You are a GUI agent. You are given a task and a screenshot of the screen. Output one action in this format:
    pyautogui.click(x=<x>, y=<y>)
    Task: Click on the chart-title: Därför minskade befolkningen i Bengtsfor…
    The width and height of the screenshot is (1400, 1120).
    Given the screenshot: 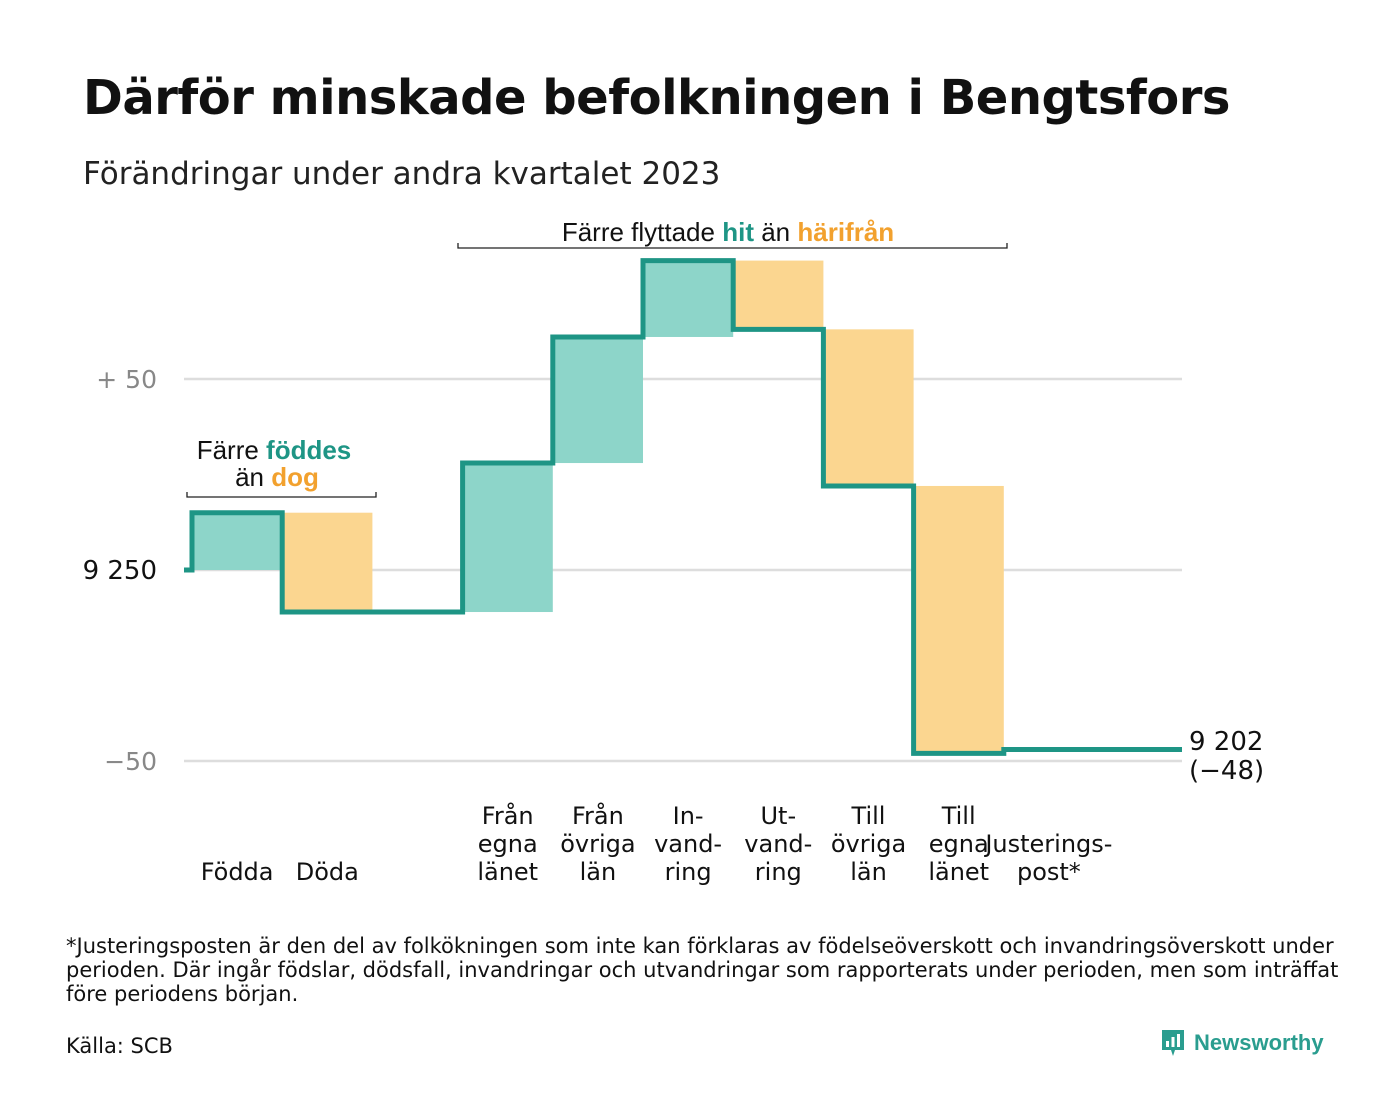 What is the action you would take?
    pyautogui.click(x=657, y=98)
    